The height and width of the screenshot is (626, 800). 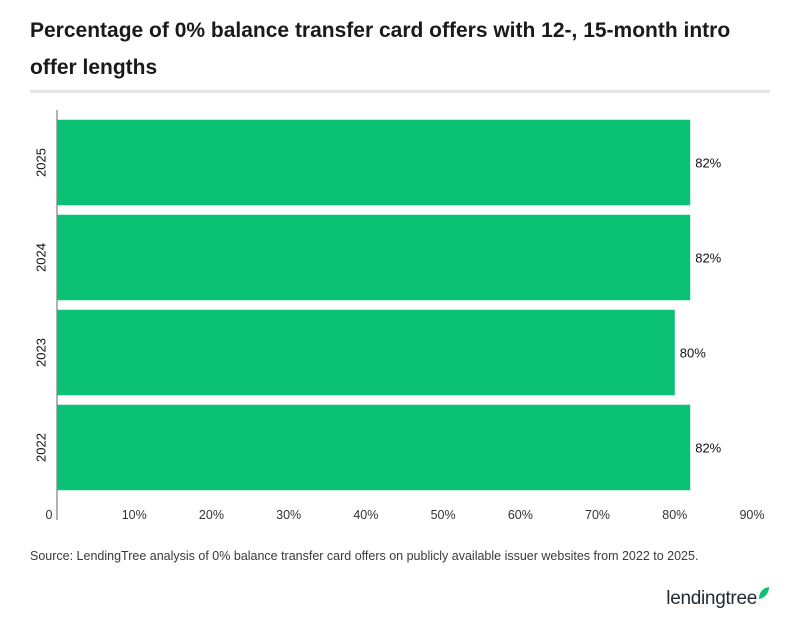 What do you see at coordinates (366, 352) in the screenshot?
I see `bar-2023` at bounding box center [366, 352].